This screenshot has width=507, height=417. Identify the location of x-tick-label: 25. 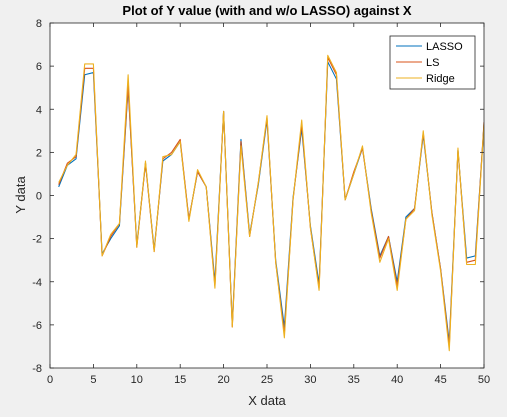
(267, 380).